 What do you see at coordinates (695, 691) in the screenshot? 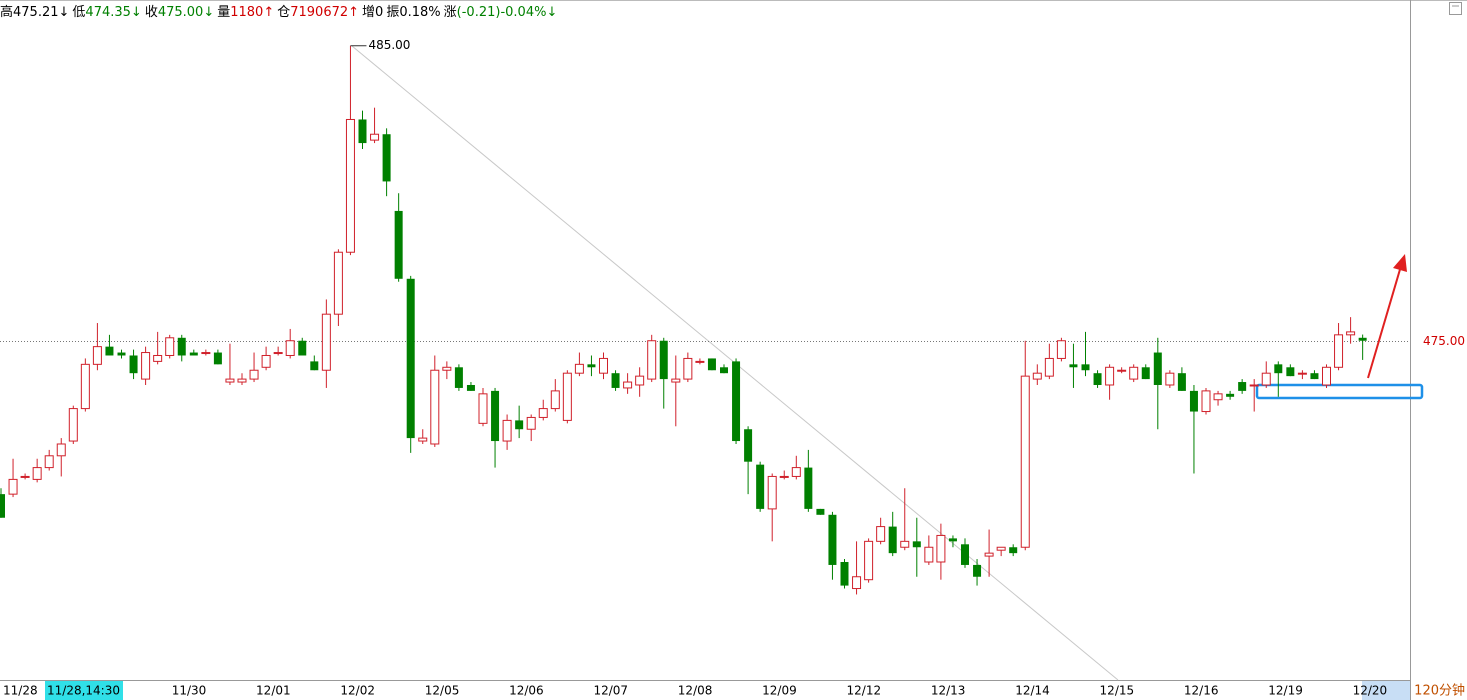
I see `x-tick-label: 12/08` at bounding box center [695, 691].